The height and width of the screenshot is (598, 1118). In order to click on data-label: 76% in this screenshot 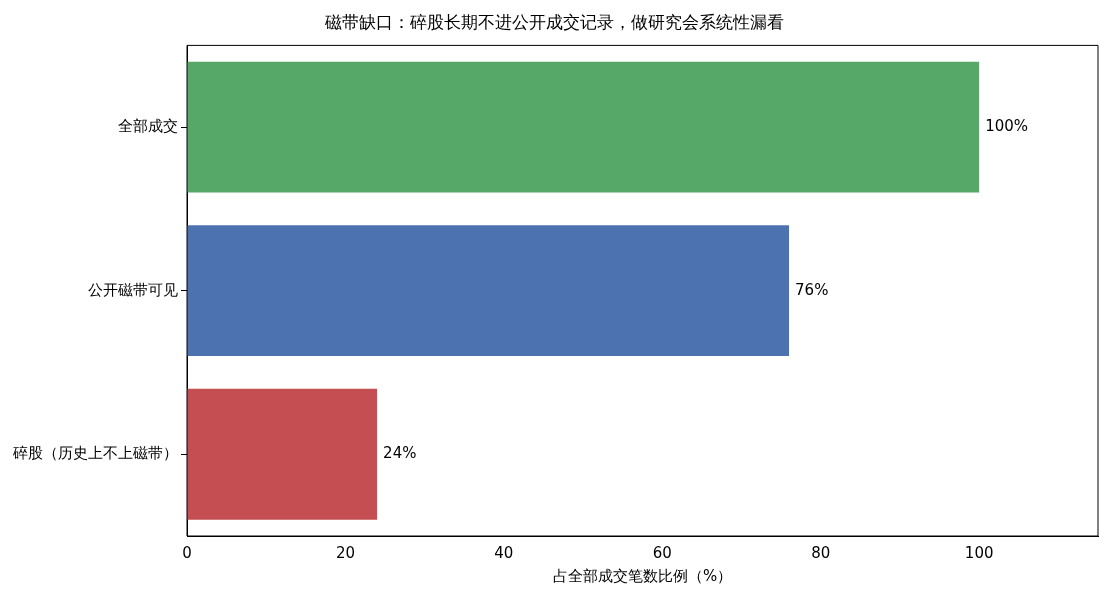, I will do `click(812, 289)`.